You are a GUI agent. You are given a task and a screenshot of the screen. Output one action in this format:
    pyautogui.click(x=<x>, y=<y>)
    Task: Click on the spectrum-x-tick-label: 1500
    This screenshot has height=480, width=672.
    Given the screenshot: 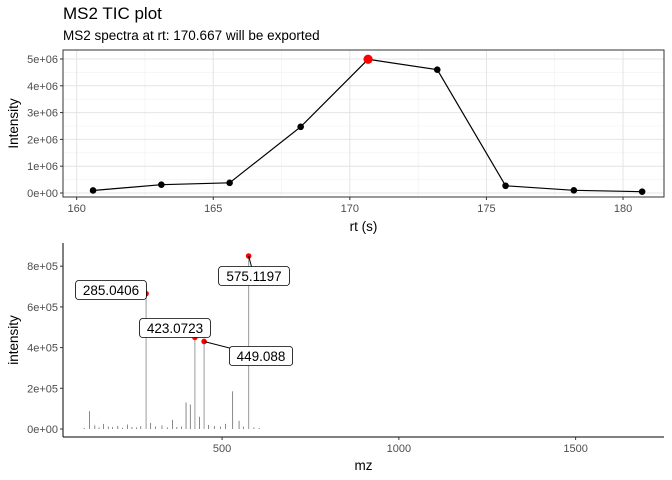 What is the action you would take?
    pyautogui.click(x=575, y=449)
    